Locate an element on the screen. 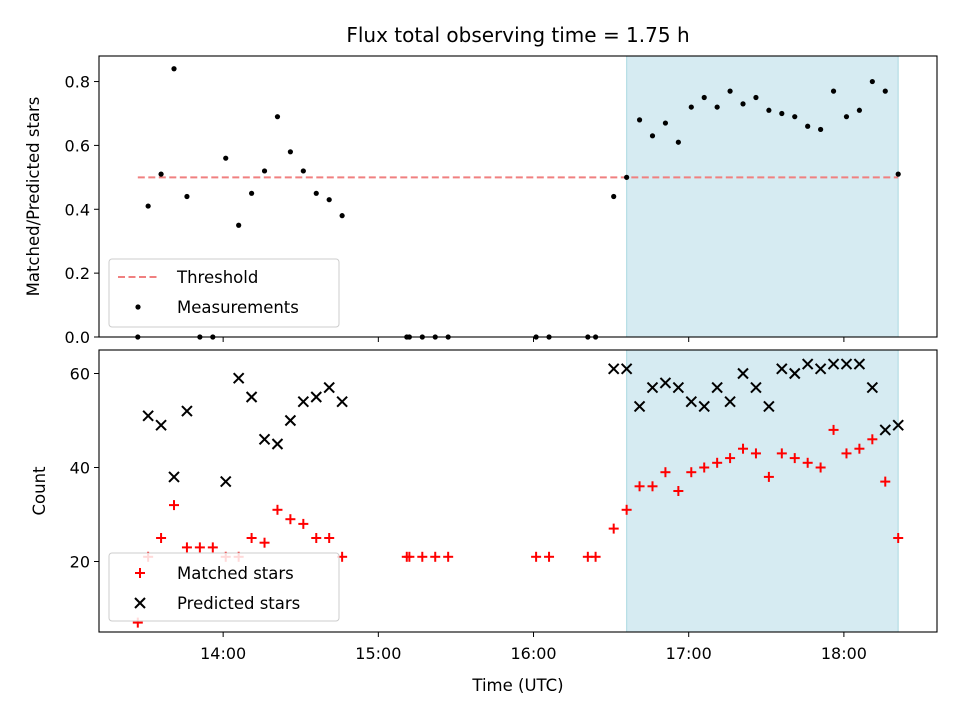 Image resolution: width=960 pixels, height=720 pixels. y-tick-label: 0.2 is located at coordinates (77, 273).